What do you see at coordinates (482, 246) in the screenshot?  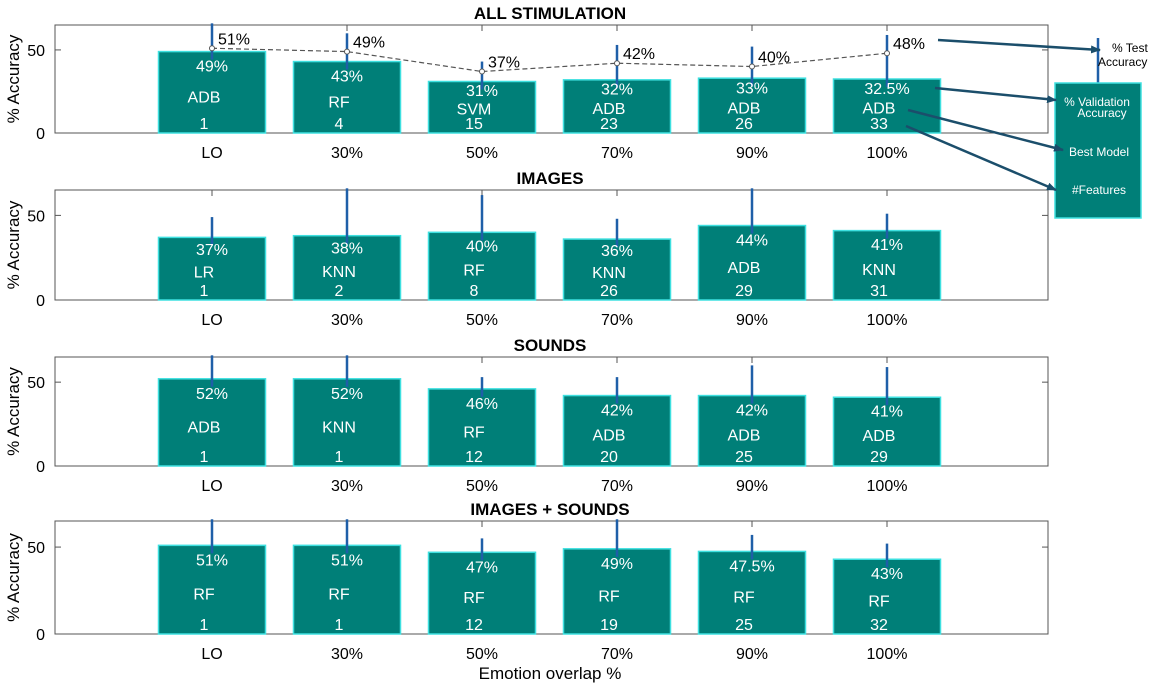 I see `validation-accuracy-label: 40%` at bounding box center [482, 246].